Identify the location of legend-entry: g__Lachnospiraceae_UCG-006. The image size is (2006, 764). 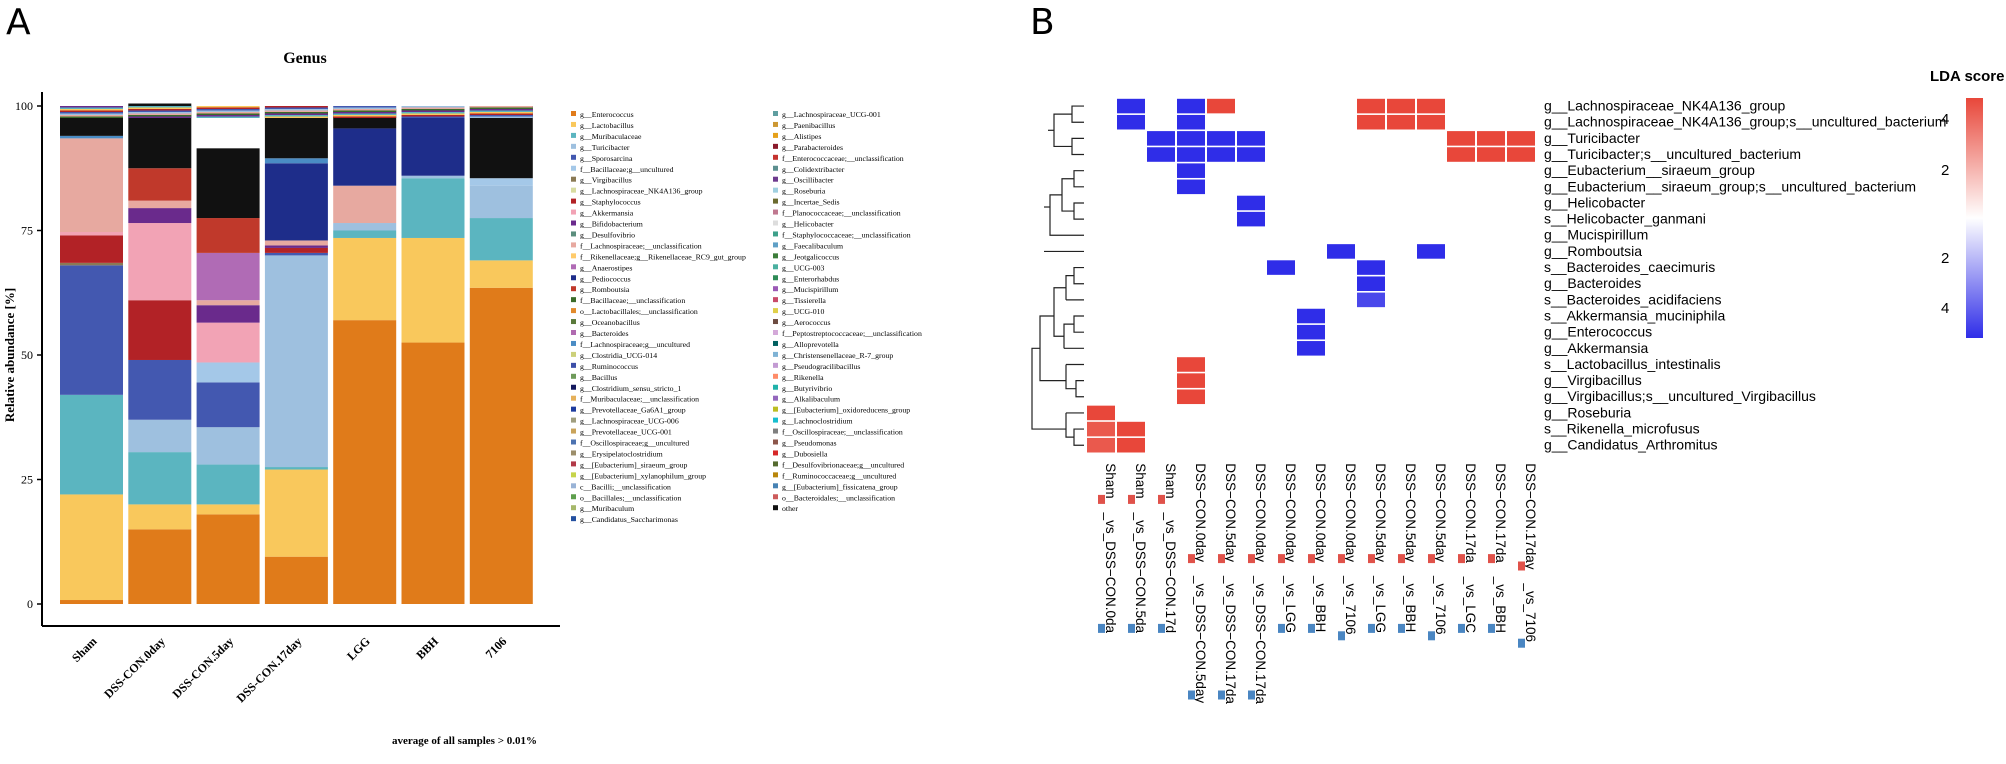
(629, 421).